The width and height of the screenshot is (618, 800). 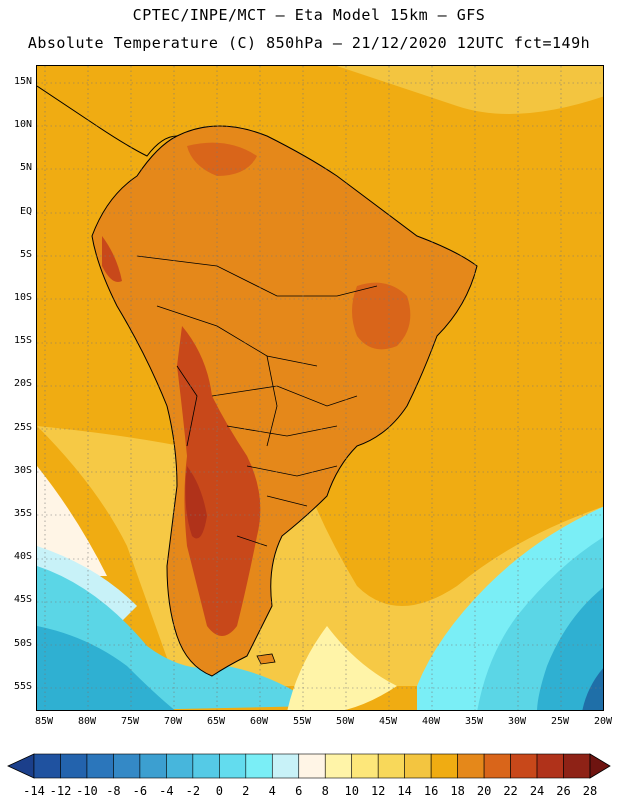 What do you see at coordinates (107, 121) in the screenshot?
I see `central-america-coast` at bounding box center [107, 121].